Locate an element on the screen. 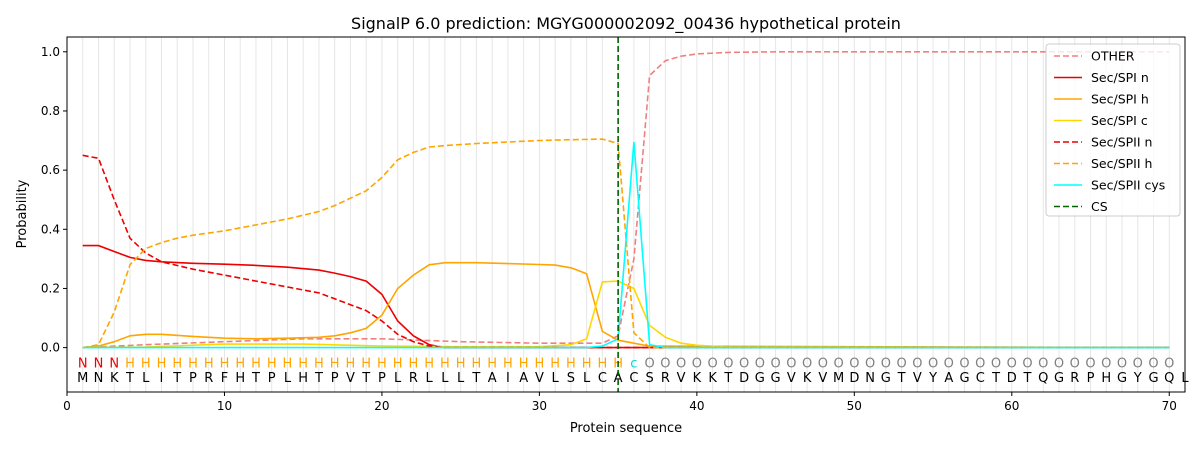 The height and width of the screenshot is (450, 1200). y-axis-label: Probability is located at coordinates (22, 213).